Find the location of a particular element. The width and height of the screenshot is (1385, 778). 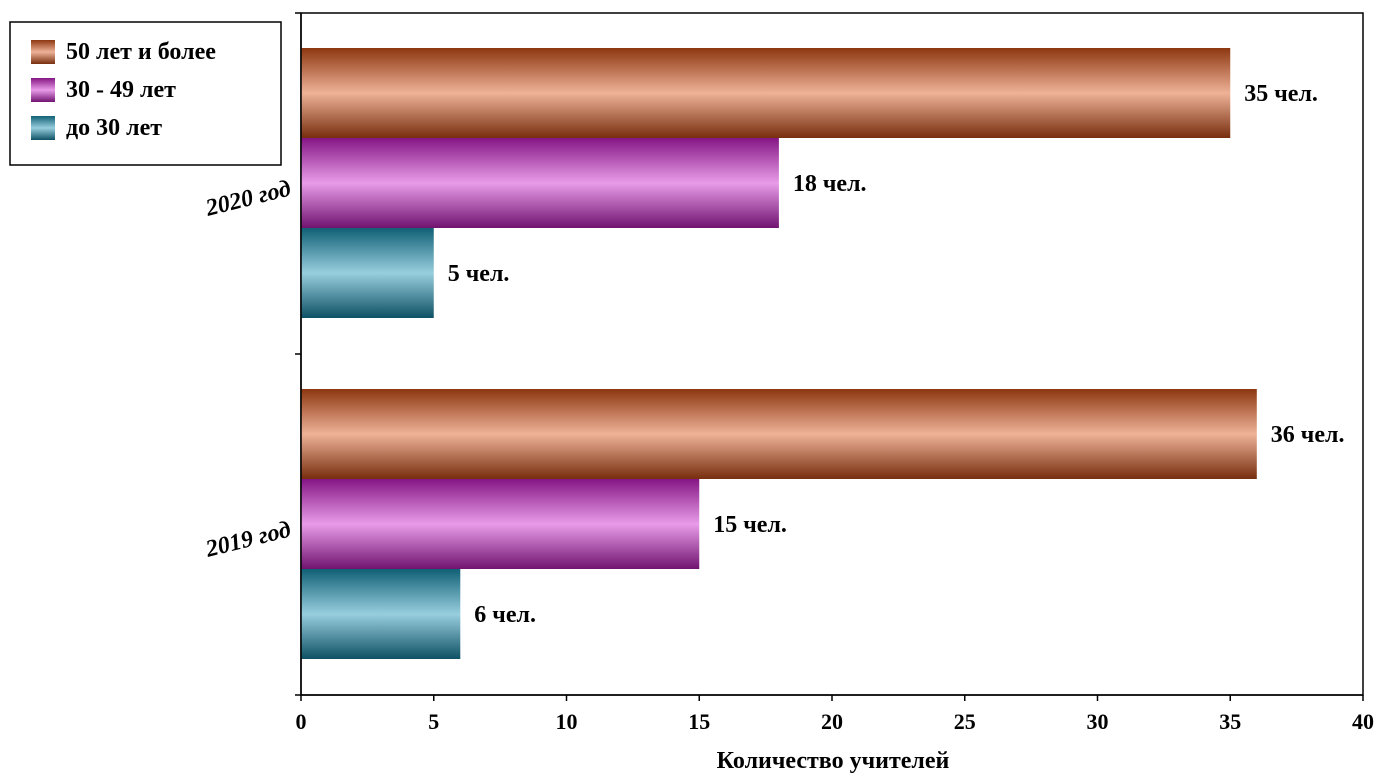

category-label: 2019 год is located at coordinates (247, 540).